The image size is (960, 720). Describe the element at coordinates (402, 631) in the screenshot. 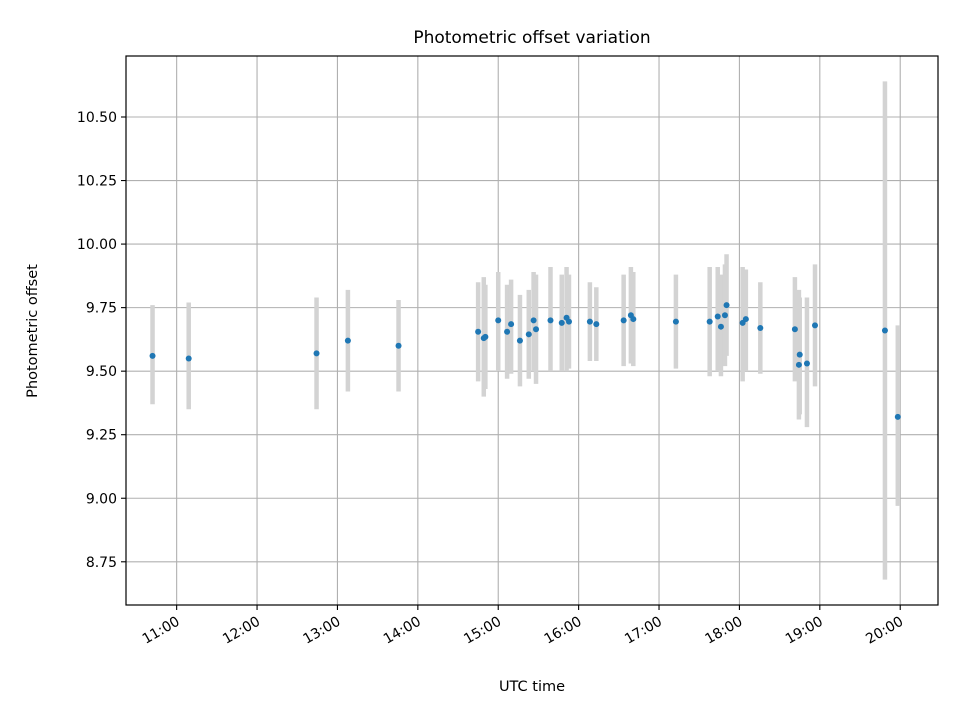

I see `x-tick-label: 14:00` at that location.